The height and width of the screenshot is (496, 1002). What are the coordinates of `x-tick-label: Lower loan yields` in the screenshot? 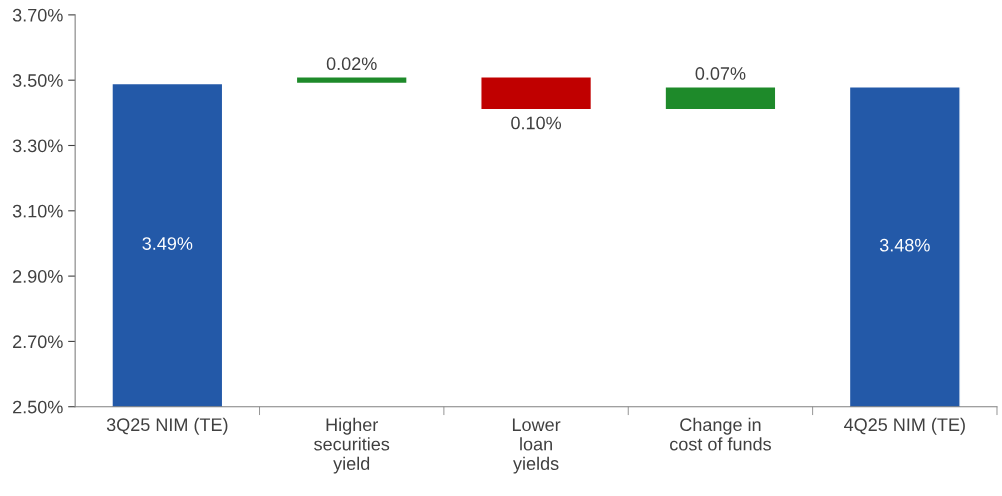 It's located at (536, 446).